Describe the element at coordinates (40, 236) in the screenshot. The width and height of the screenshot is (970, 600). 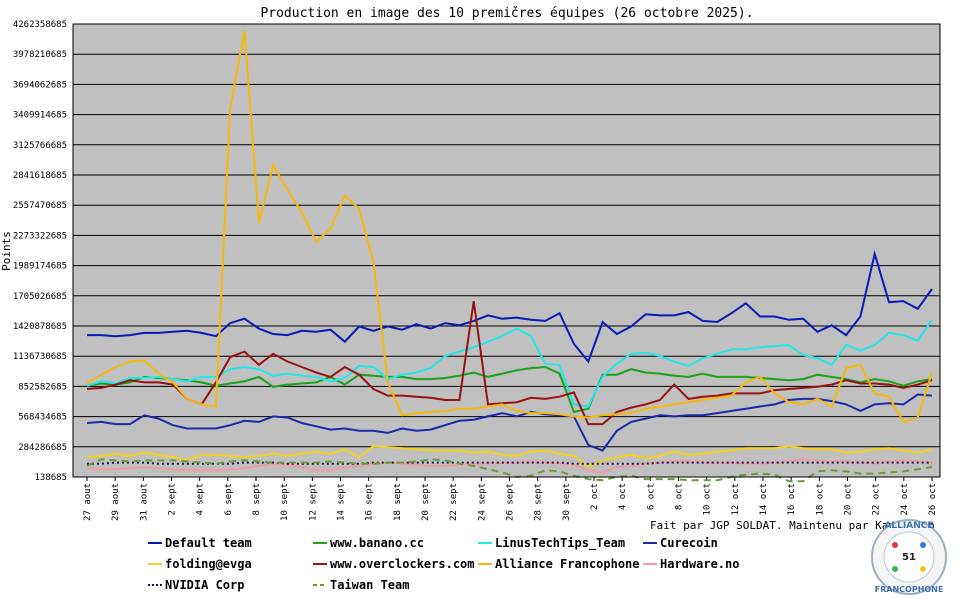
I see `y-tick-label: 2273322685` at that location.